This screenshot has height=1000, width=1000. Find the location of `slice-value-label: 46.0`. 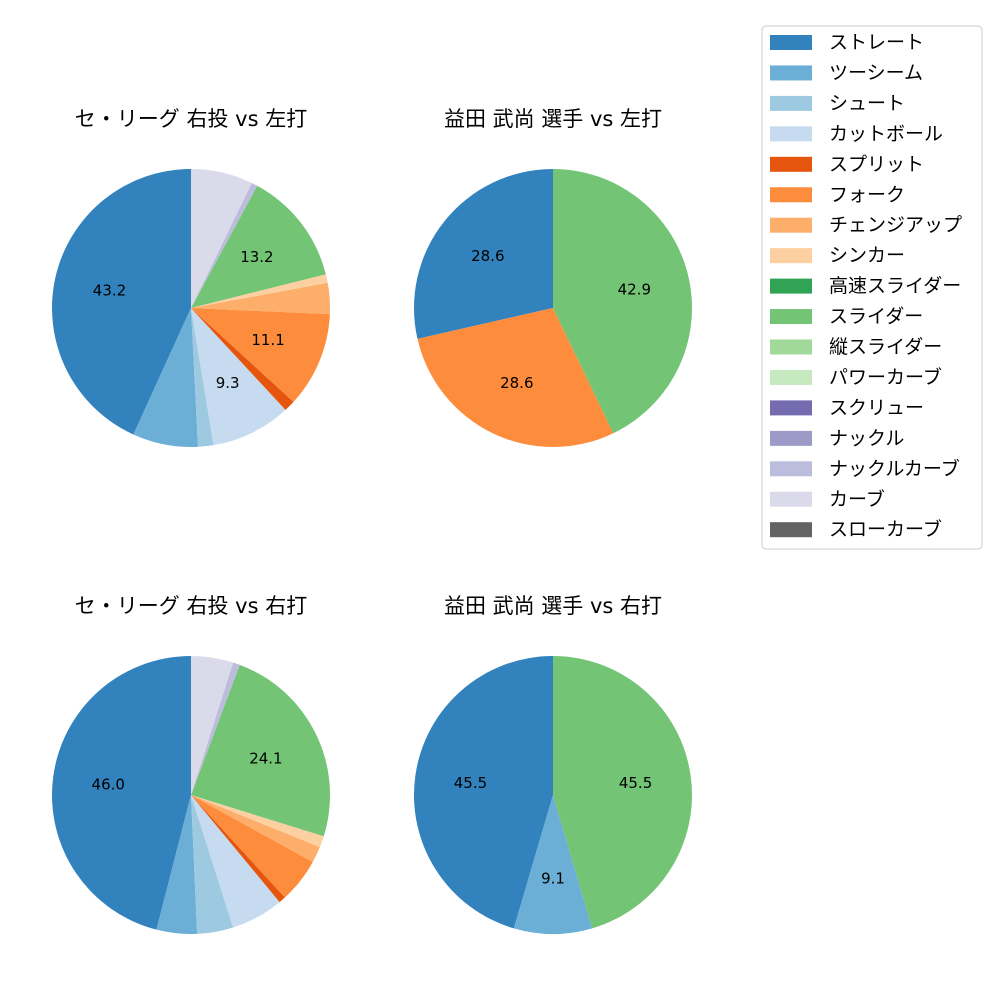

slice-value-label: 46.0 is located at coordinates (108, 785).